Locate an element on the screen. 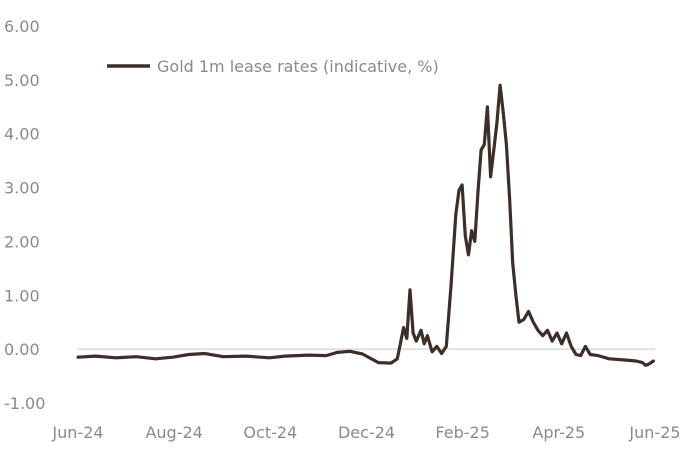 The width and height of the screenshot is (695, 468). x-tick-label: Jun-25 is located at coordinates (654, 432).